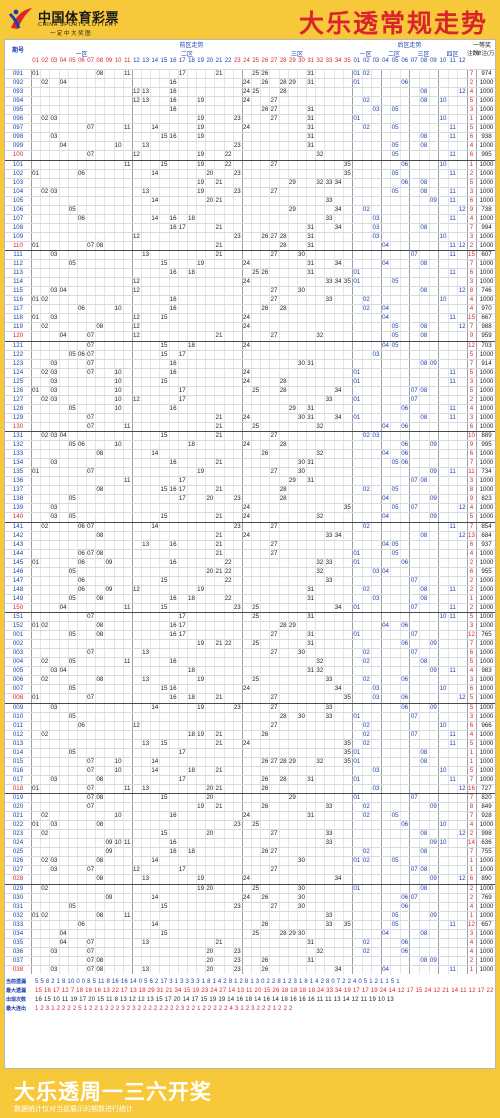  Describe the element at coordinates (118, 372) in the screenshot. I see `front-ball: 10` at that location.